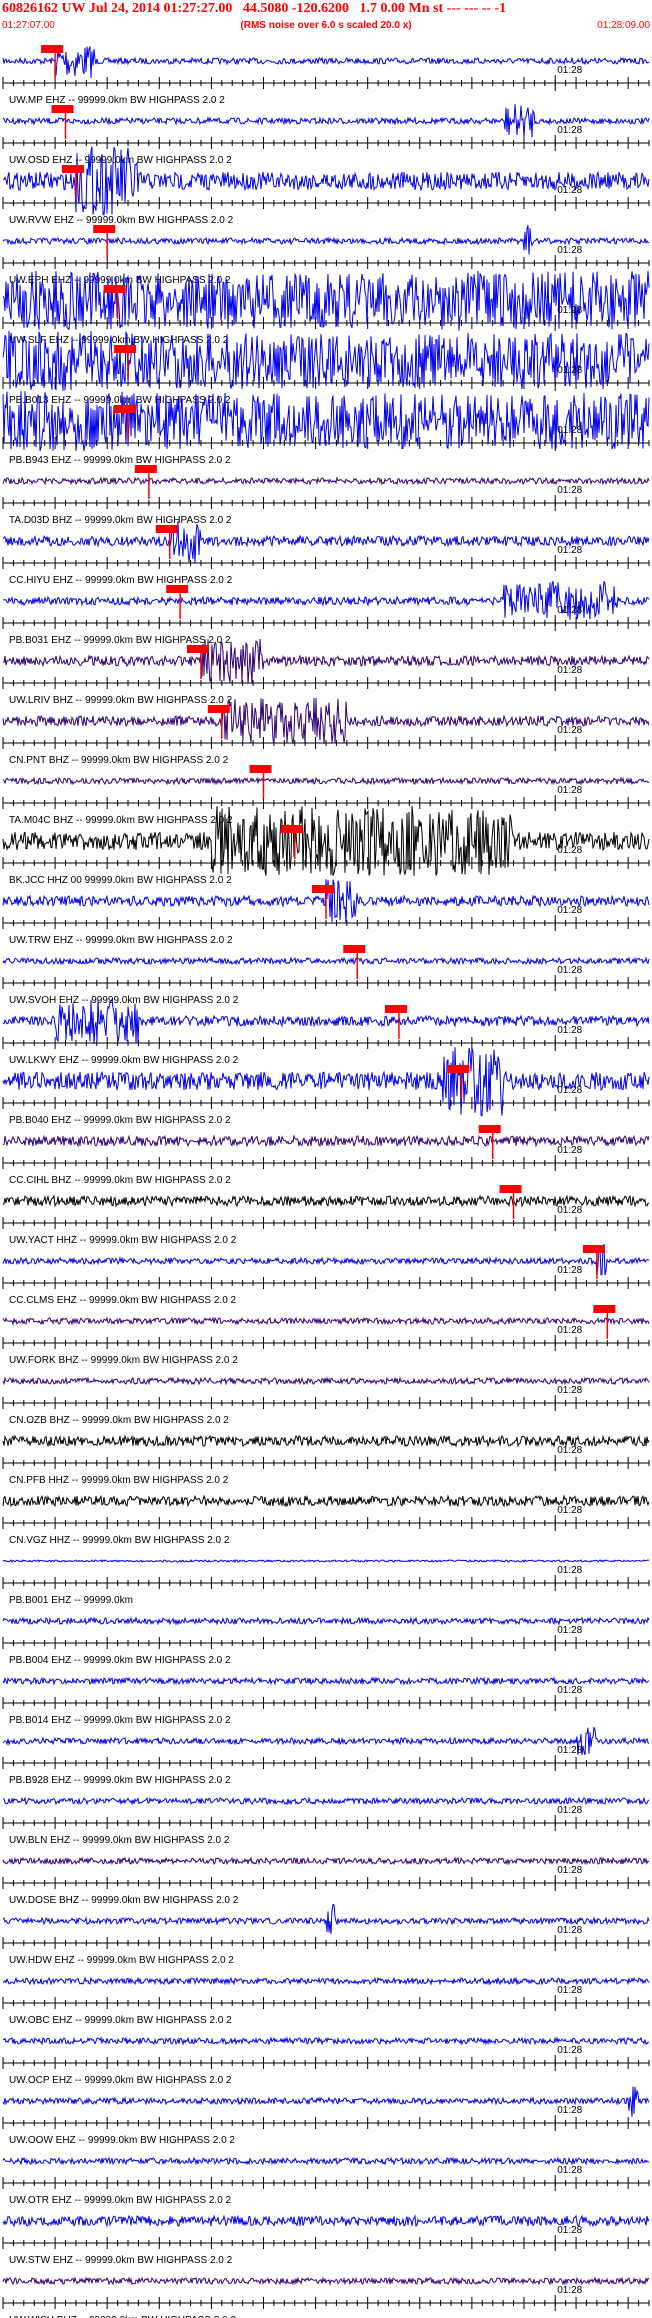 This screenshot has width=652, height=2318. What do you see at coordinates (117, 100) in the screenshot?
I see `station-label: UW.MP EHZ -- 99999.0km BW HIGHPASS 2.0 2` at bounding box center [117, 100].